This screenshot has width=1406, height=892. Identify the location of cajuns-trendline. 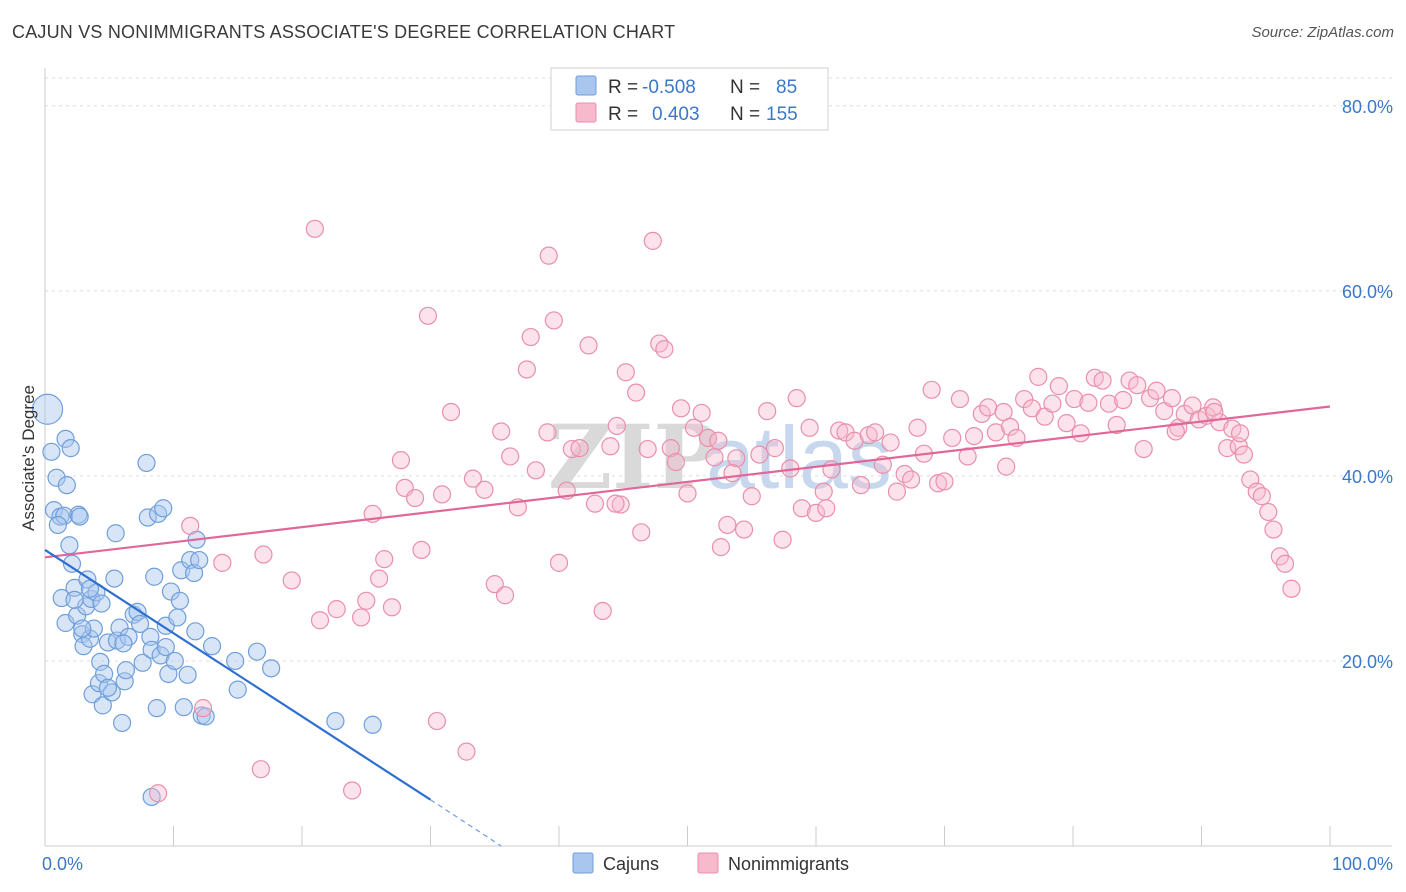
(238, 674).